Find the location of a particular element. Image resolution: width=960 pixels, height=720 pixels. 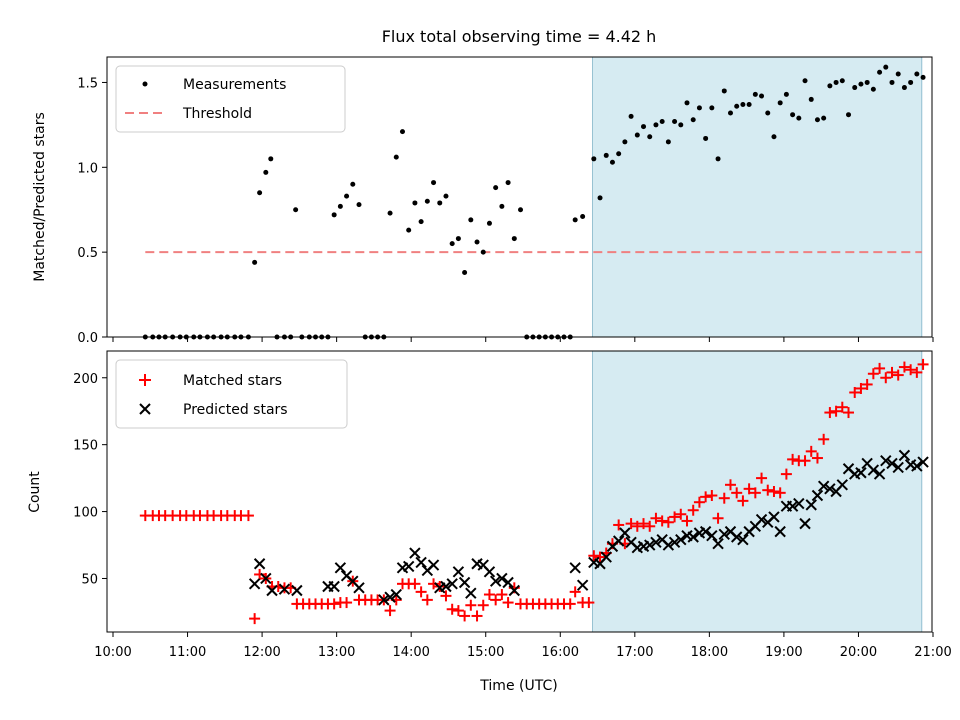

top-legend: Measurements Threshold is located at coordinates (230, 99).